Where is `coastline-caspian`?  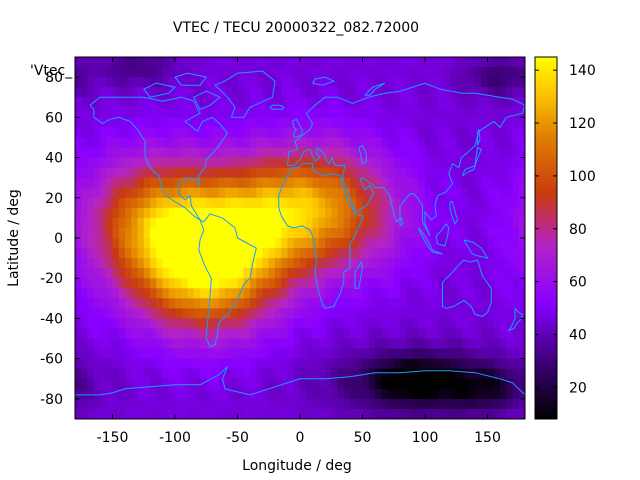
coastline-caspian is located at coordinates (362, 154).